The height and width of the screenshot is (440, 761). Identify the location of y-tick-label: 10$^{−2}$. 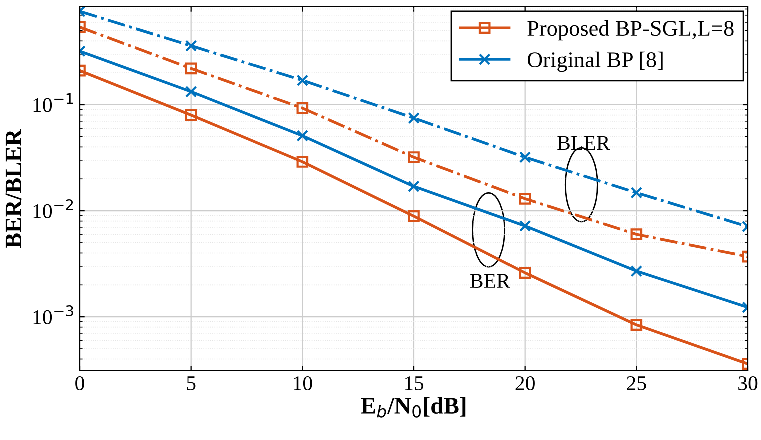
(54, 208).